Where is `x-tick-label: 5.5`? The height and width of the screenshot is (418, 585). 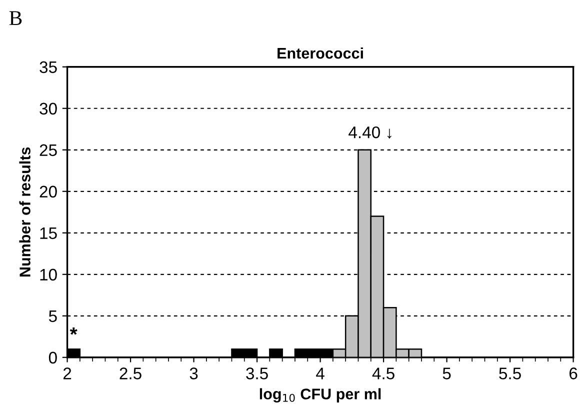 x-tick-label: 5.5 is located at coordinates (510, 374).